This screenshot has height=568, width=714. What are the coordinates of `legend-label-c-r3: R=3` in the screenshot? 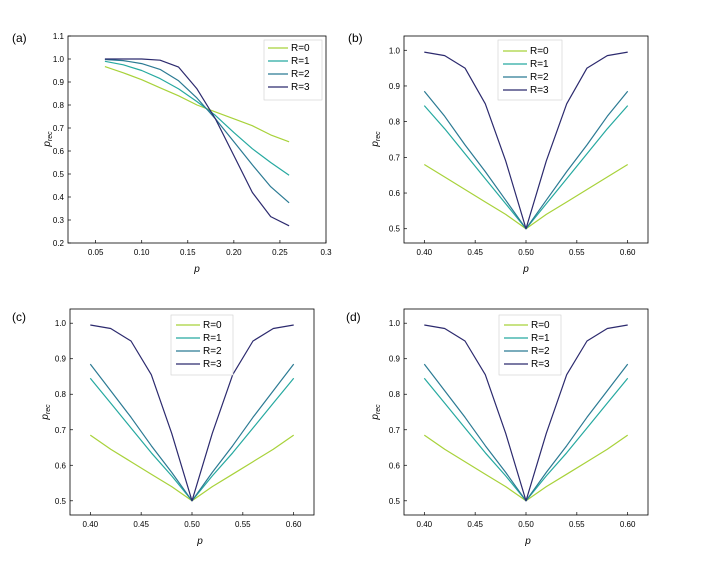 It's located at (212, 364).